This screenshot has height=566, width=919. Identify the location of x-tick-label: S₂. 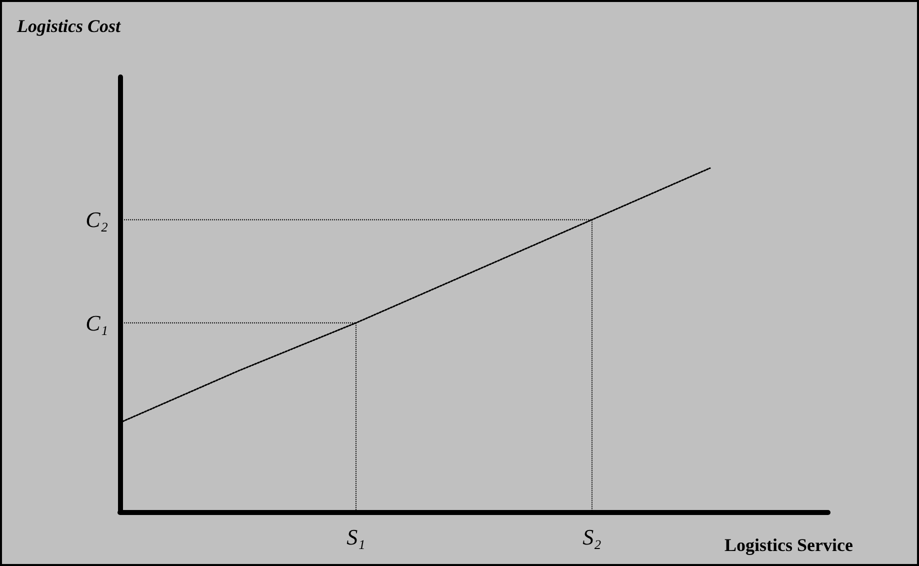
(592, 537).